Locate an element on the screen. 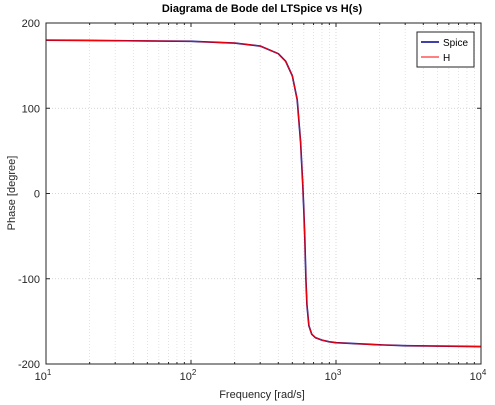  x-tick-label: 10⁴ is located at coordinates (478, 375).